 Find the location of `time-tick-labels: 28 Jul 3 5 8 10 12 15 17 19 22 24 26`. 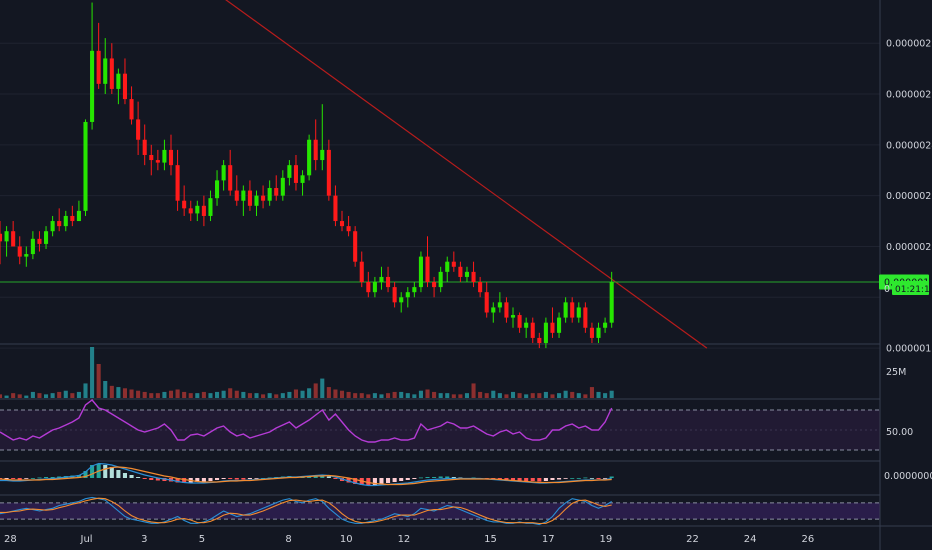

time-tick-labels: 28 Jul 3 5 8 10 12 15 17 19 22 24 26 is located at coordinates (409, 539).